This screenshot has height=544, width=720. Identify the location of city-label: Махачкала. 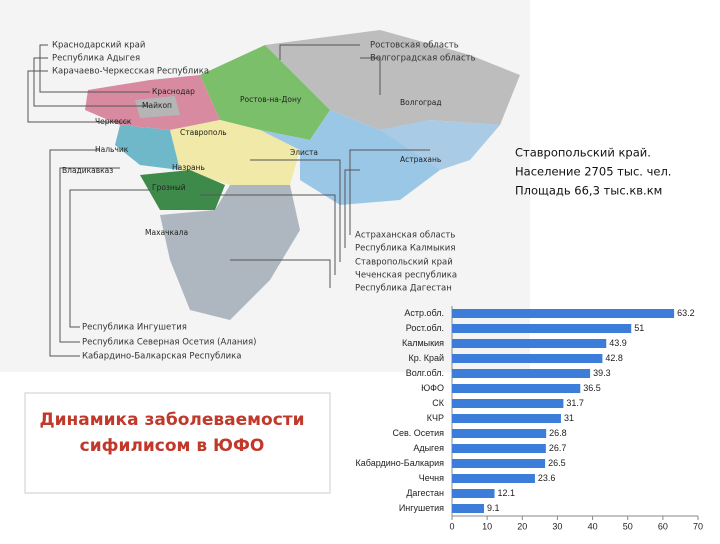
(166, 232).